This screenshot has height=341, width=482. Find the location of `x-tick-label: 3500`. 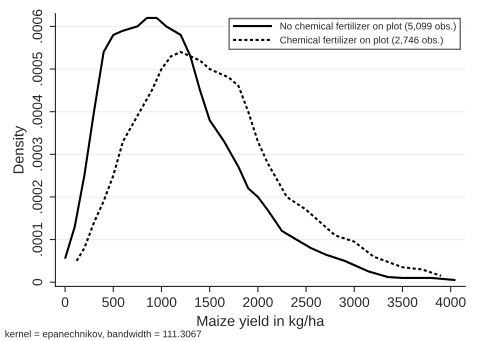

x-tick-label: 3500 is located at coordinates (403, 302).